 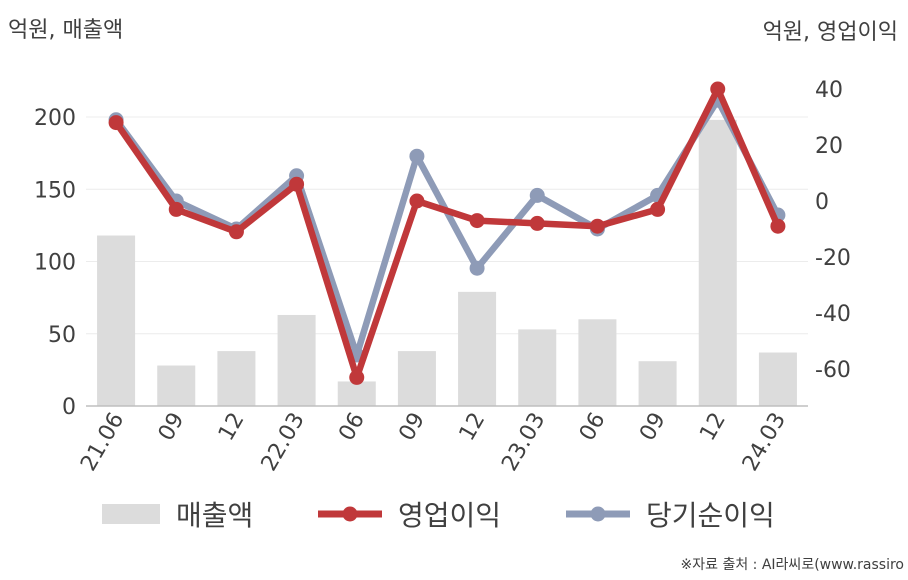 I want to click on left-tick-label: 100, so click(x=55, y=263).